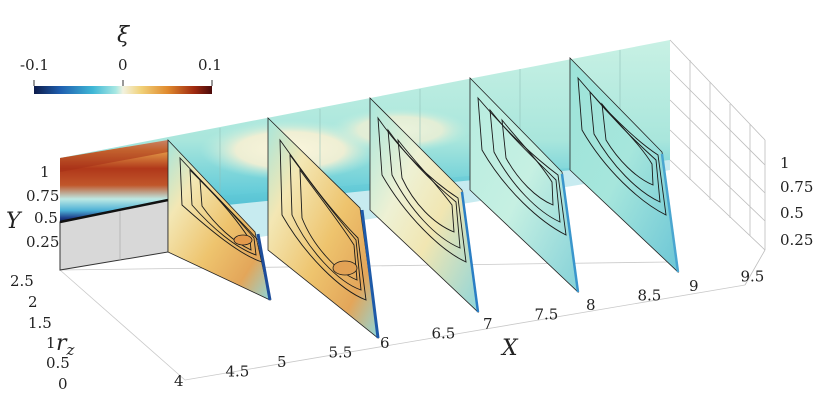 Image resolution: width=822 pixels, height=420 pixels. What do you see at coordinates (591, 305) in the screenshot?
I see `x-tick: 8` at bounding box center [591, 305].